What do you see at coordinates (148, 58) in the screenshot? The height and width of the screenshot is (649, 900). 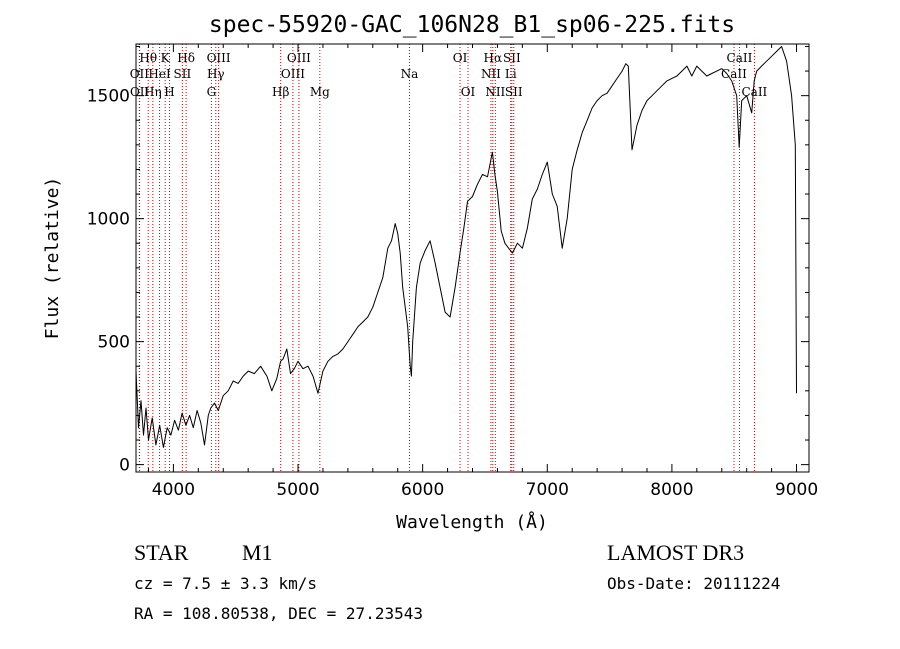 I see `line-marker-label: Hθ` at bounding box center [148, 58].